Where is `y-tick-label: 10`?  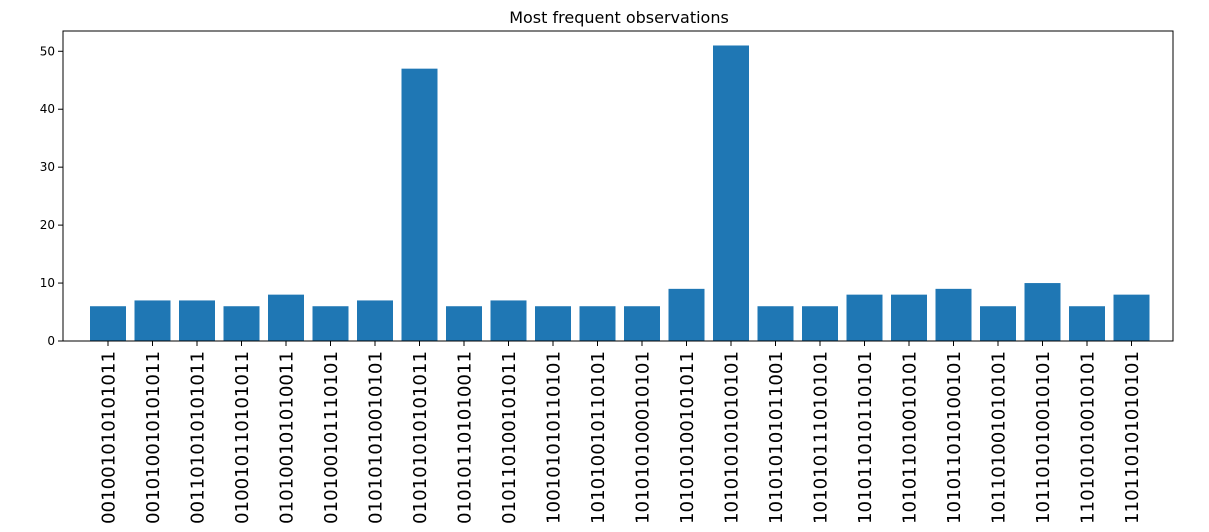 y-tick-label: 10 is located at coordinates (47, 283).